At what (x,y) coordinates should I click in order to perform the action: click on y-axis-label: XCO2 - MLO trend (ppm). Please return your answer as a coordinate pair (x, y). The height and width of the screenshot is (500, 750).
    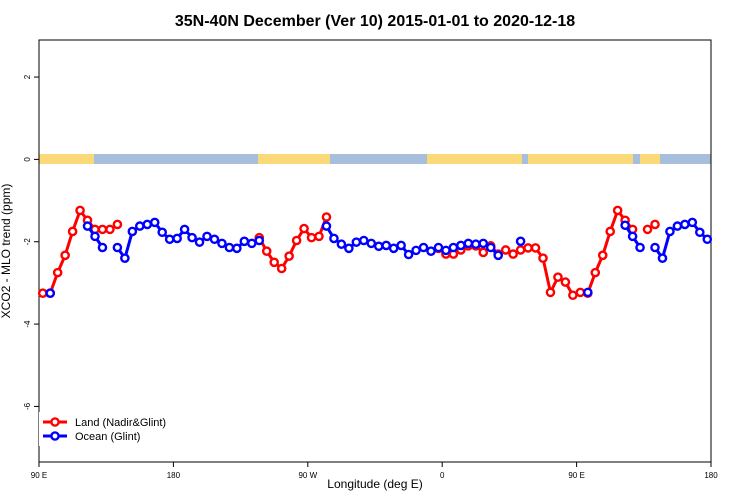
    Looking at the image, I should click on (6, 251).